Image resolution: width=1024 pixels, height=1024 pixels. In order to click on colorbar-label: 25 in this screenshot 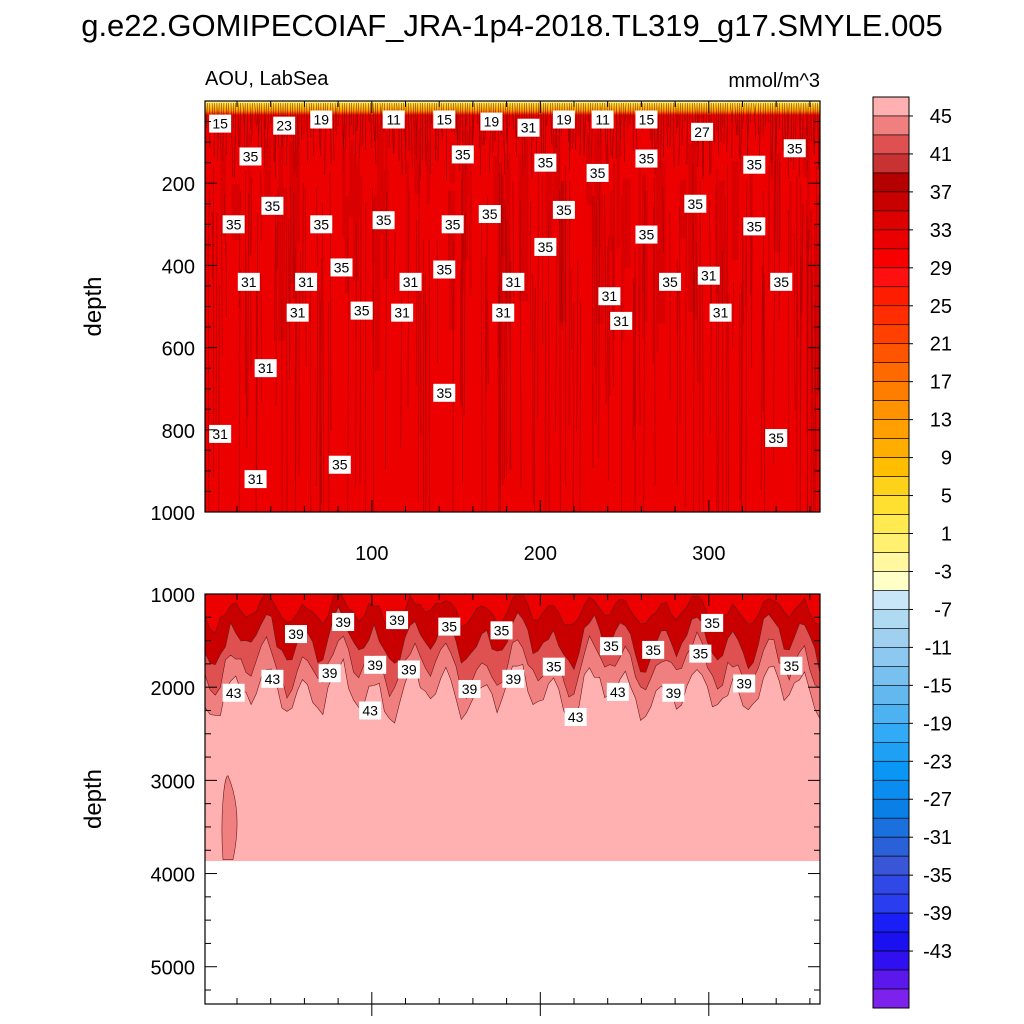, I will do `click(941, 307)`.